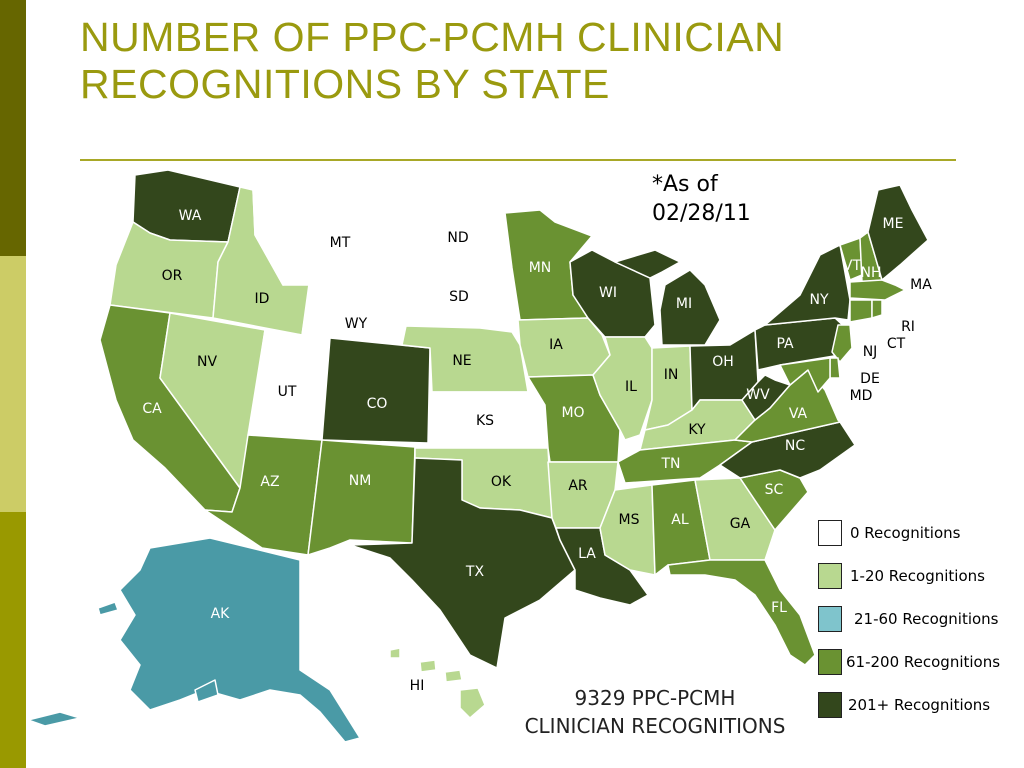  What do you see at coordinates (818, 300) in the screenshot?
I see `state-label-NY: NY` at bounding box center [818, 300].